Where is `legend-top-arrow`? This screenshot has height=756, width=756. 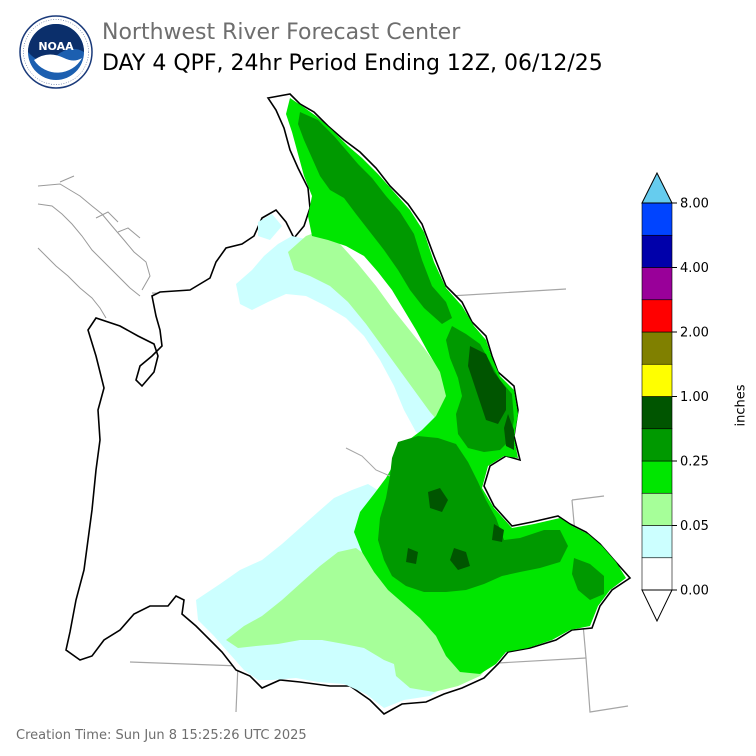 legend-top-arrow is located at coordinates (657, 187).